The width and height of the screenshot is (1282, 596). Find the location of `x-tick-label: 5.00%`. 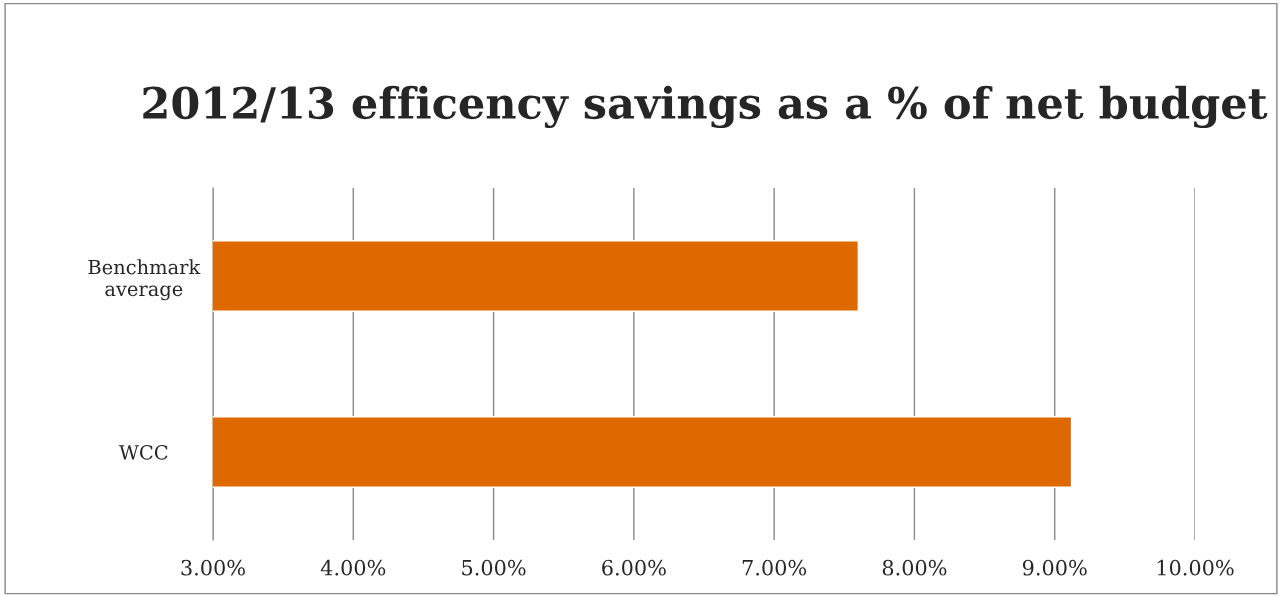

x-tick-label: 5.00% is located at coordinates (494, 567).